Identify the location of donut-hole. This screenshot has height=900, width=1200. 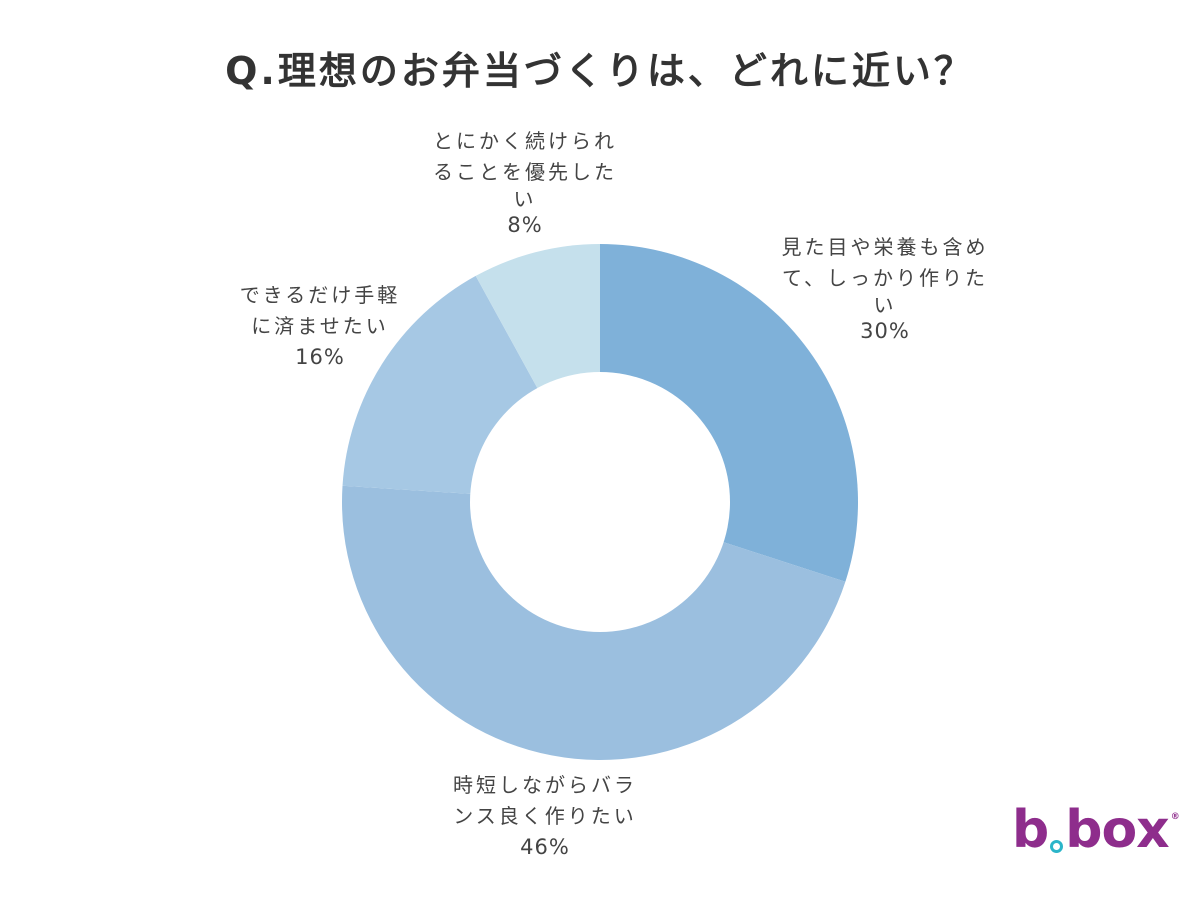
(600, 502).